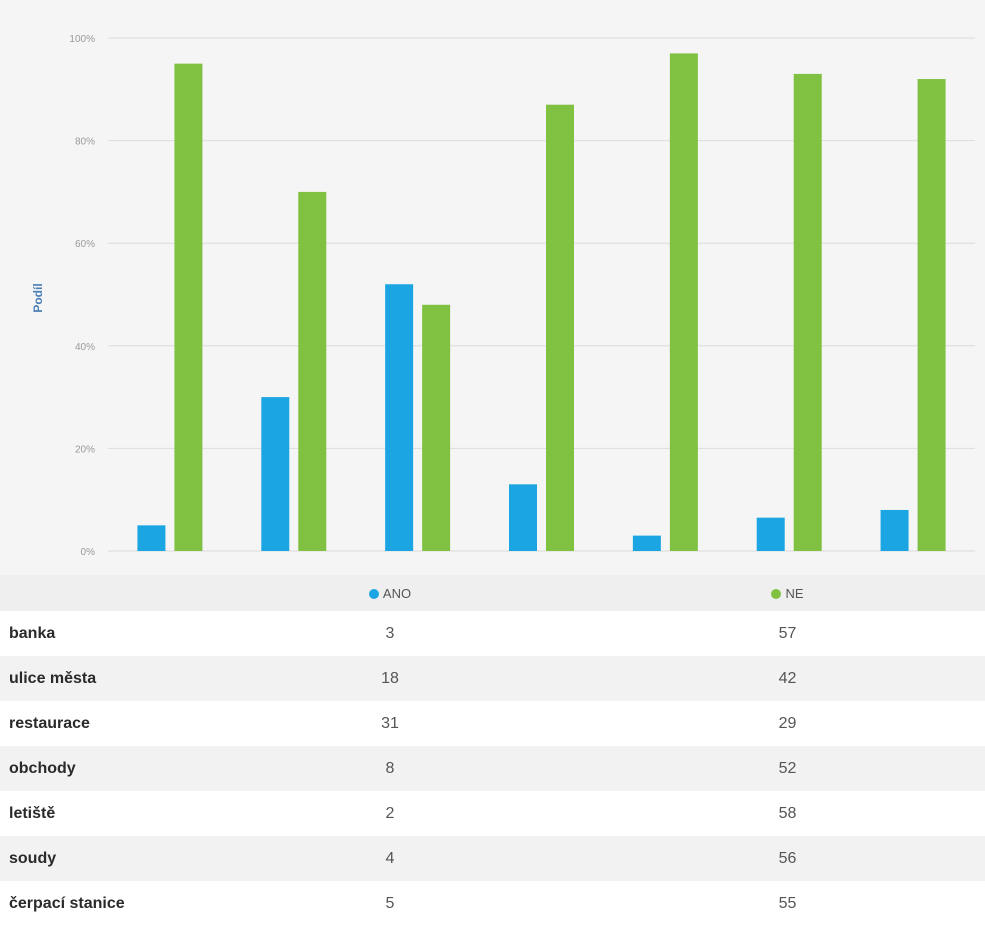  Describe the element at coordinates (787, 858) in the screenshot. I see `ne-value: 56` at that location.